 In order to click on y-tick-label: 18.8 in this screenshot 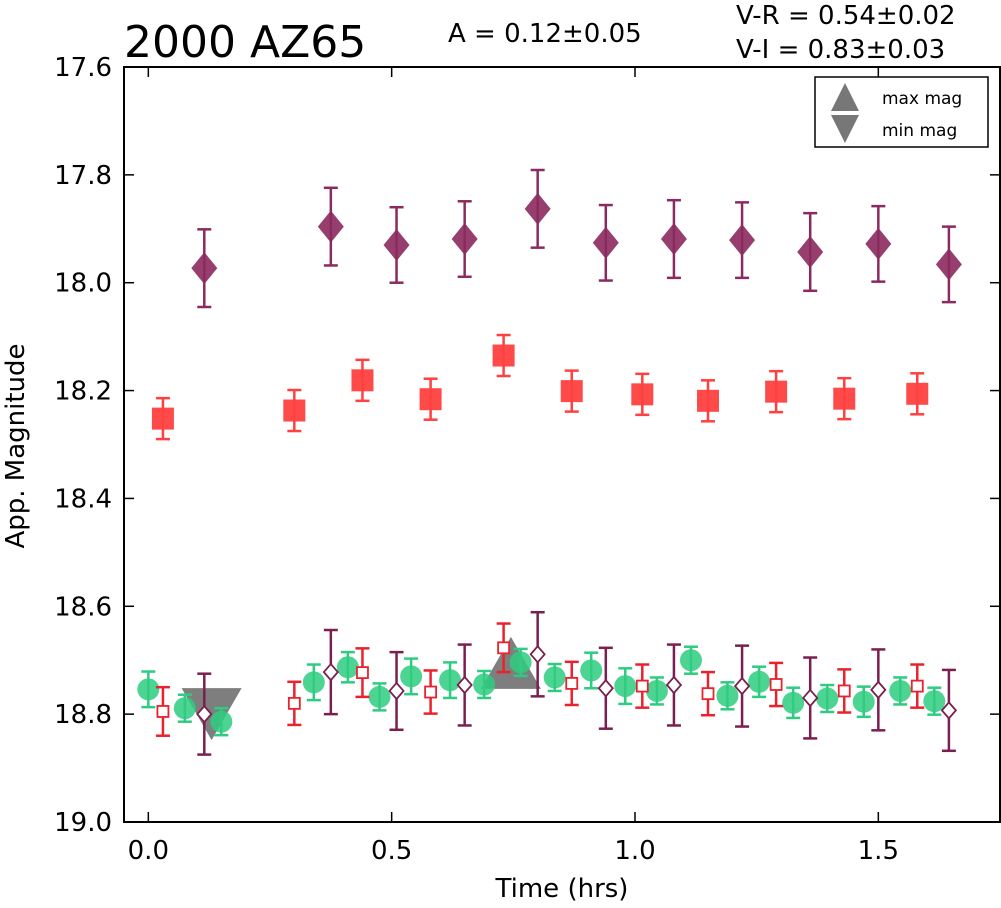, I will do `click(83, 715)`.